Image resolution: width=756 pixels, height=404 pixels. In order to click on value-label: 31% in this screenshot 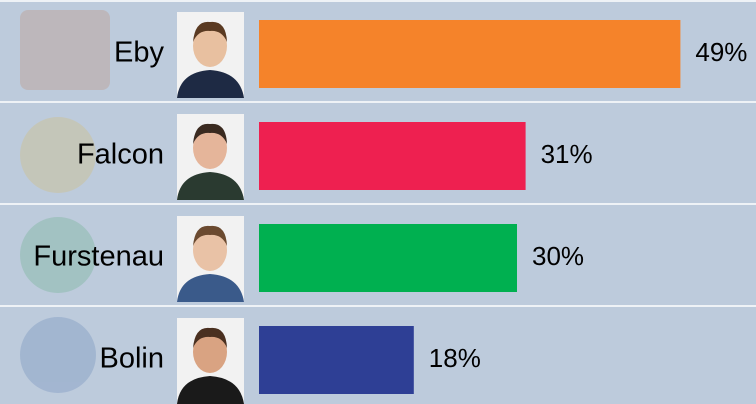, I will do `click(567, 154)`.